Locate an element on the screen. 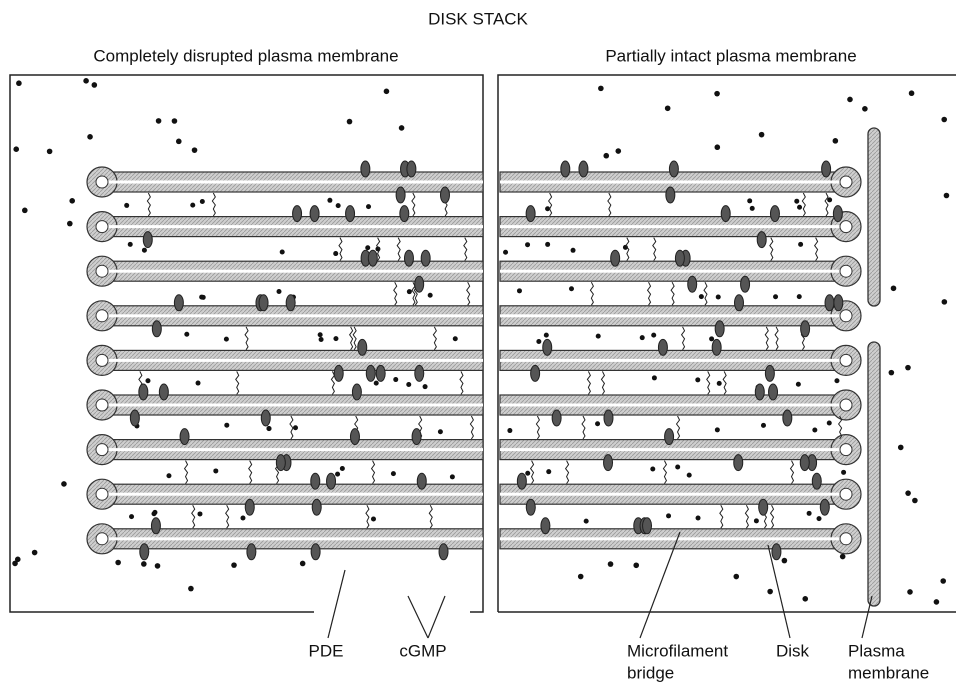 This screenshot has width=956, height=686. label-membrane: membrane is located at coordinates (888, 672).